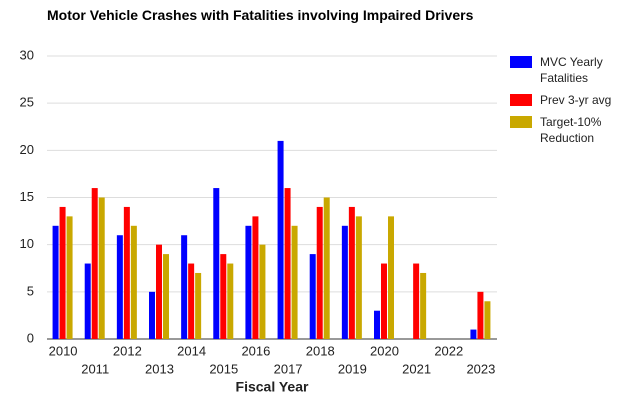  I want to click on y-tick-label: 10, so click(27, 243).